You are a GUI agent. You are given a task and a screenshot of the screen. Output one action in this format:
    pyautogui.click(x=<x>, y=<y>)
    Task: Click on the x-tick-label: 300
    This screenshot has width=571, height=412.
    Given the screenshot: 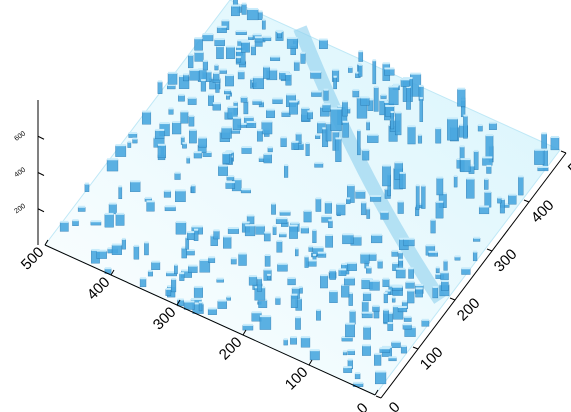 What is the action you would take?
    pyautogui.click(x=165, y=319)
    